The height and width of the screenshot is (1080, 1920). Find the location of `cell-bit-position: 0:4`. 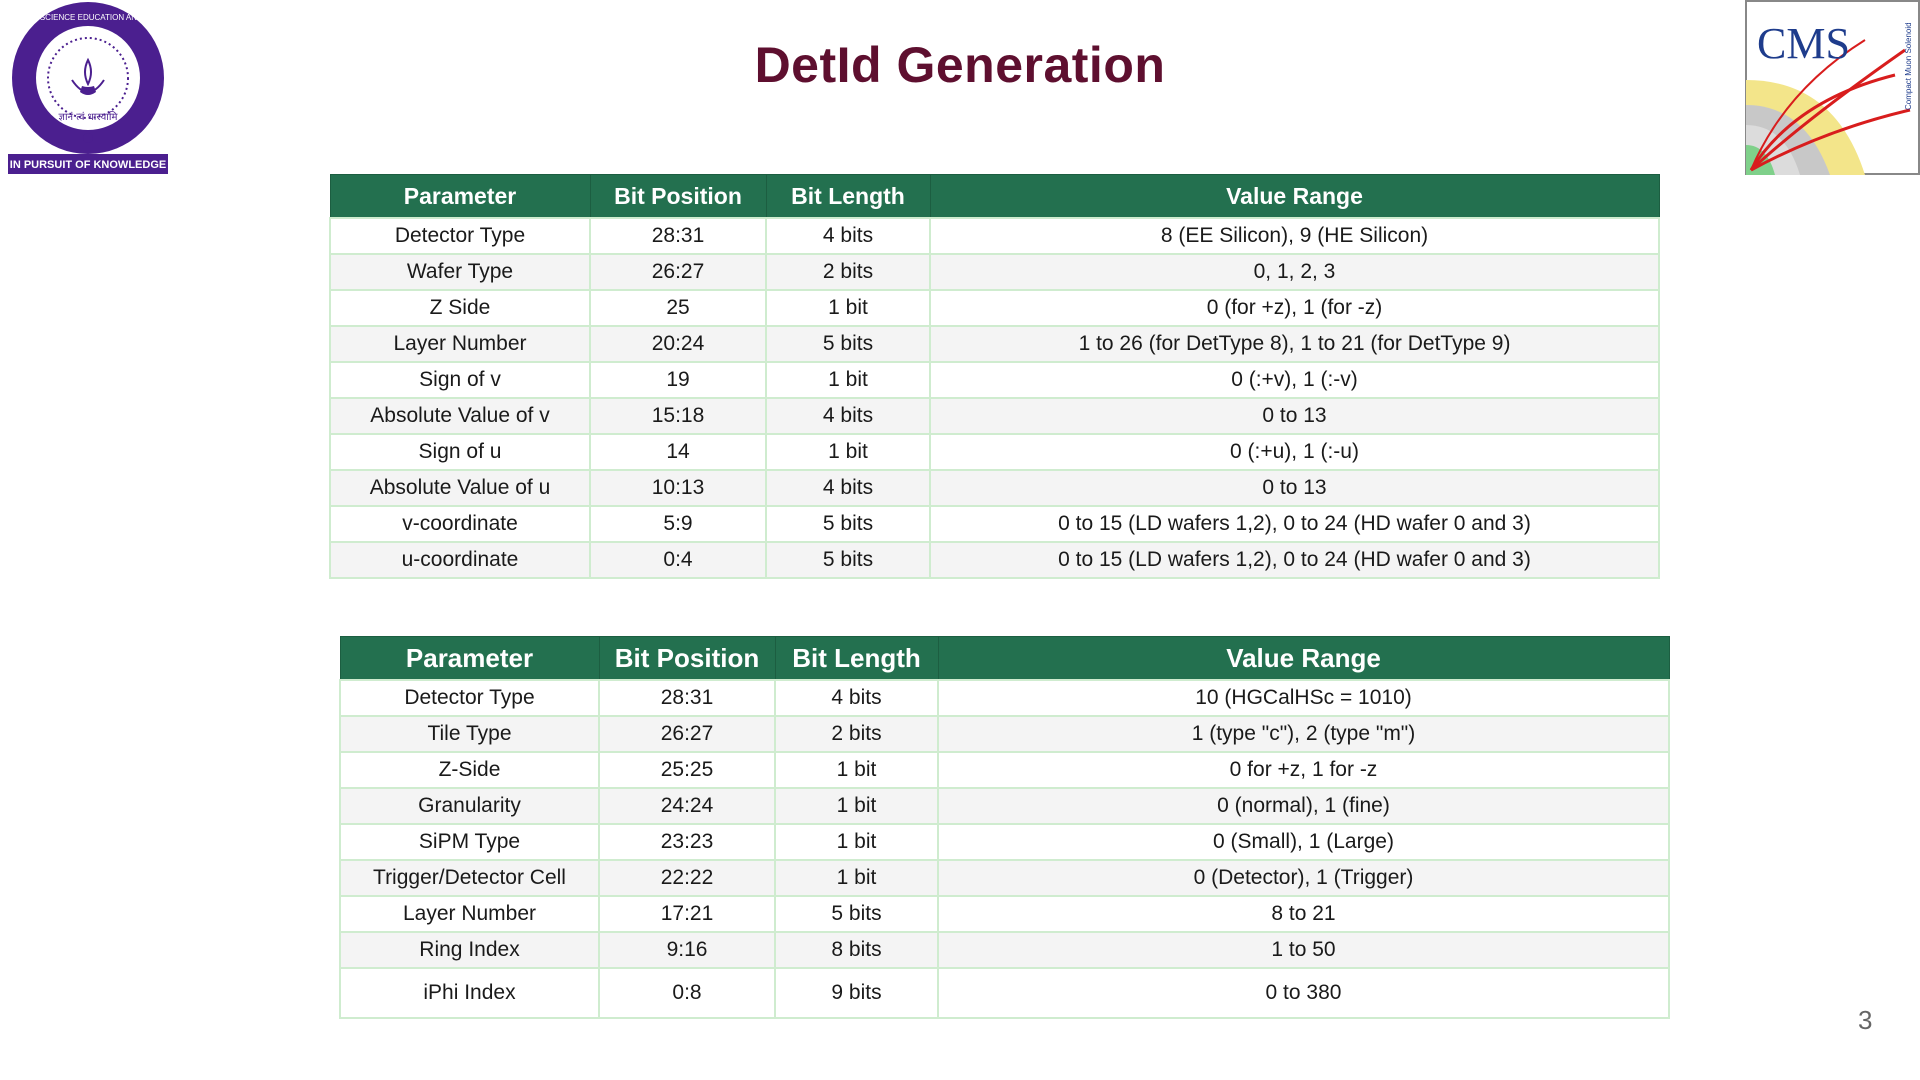

cell-bit-position: 0:4 is located at coordinates (678, 560).